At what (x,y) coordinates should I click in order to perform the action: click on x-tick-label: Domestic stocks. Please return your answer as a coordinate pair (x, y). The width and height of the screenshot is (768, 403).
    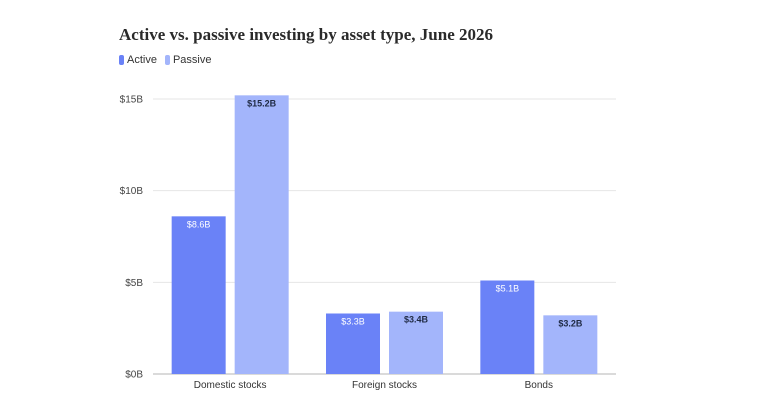
    Looking at the image, I should click on (230, 385).